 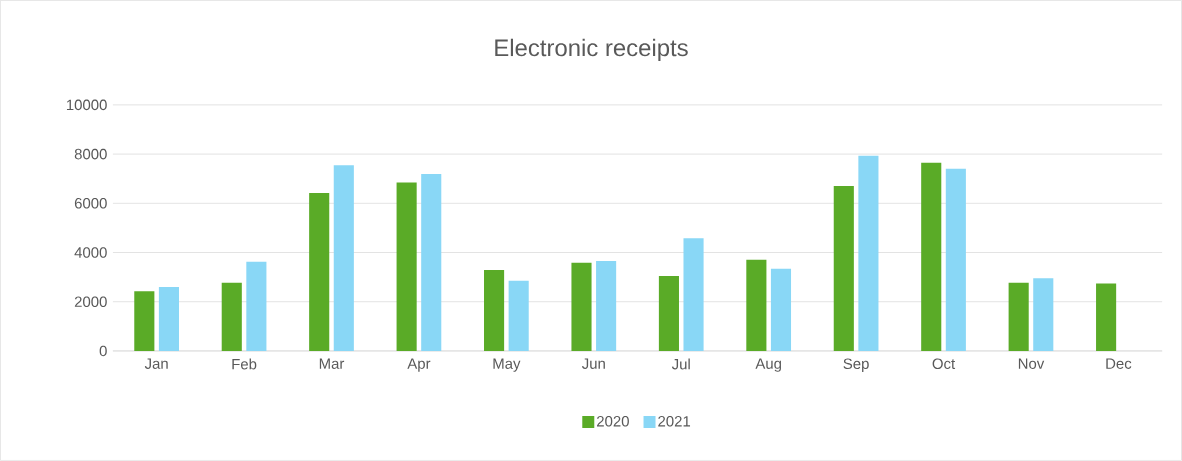 I want to click on chart-title: Electronic receipts, so click(x=591, y=50).